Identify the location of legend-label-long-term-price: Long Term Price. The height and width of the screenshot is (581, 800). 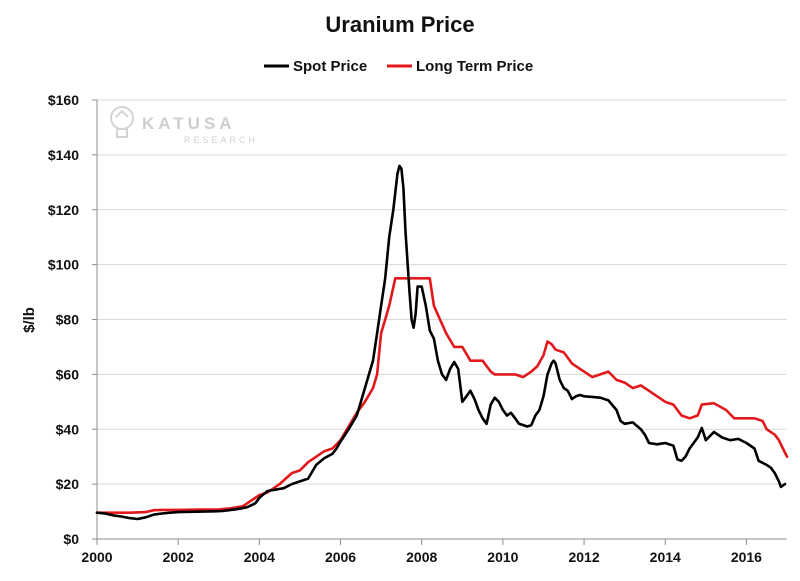
(474, 66).